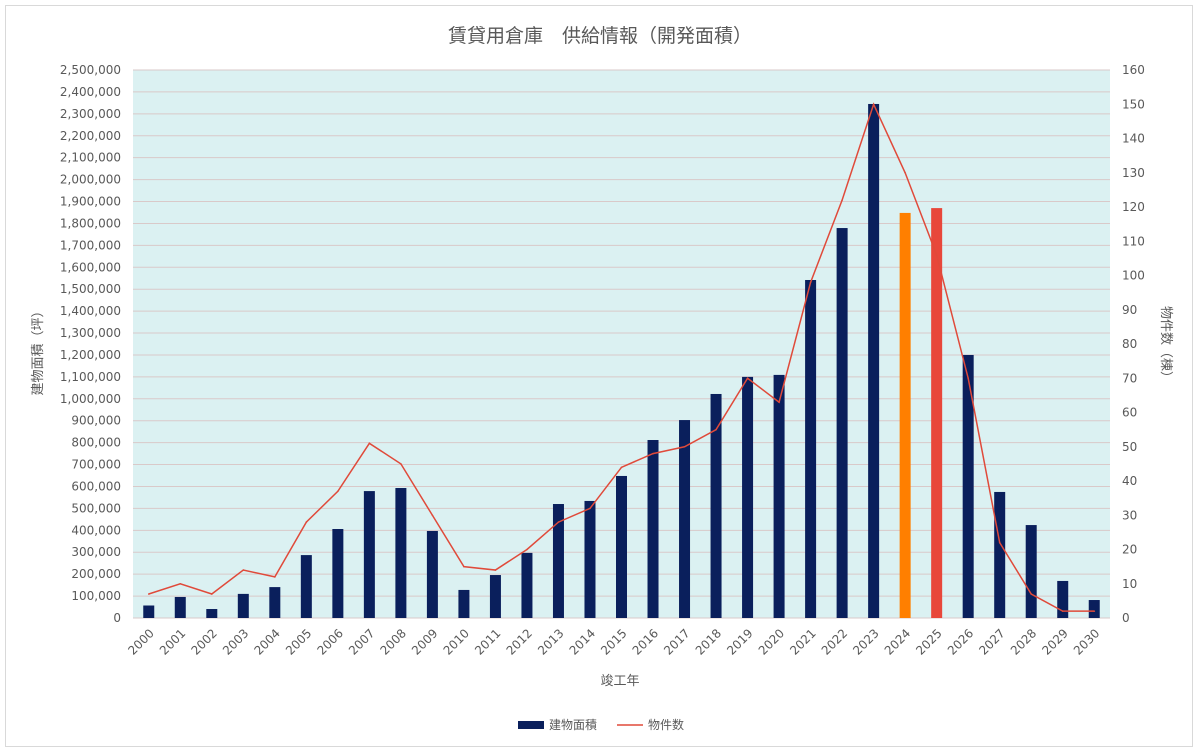 This screenshot has height=753, width=1200. What do you see at coordinates (90, 333) in the screenshot?
I see `y-tick-label: 1,300,000` at bounding box center [90, 333].